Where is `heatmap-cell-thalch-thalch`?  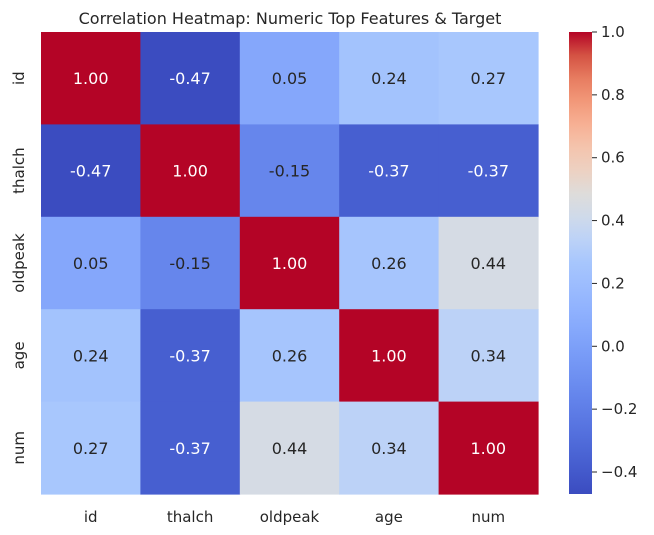
heatmap-cell-thalch-thalch is located at coordinates (190, 171).